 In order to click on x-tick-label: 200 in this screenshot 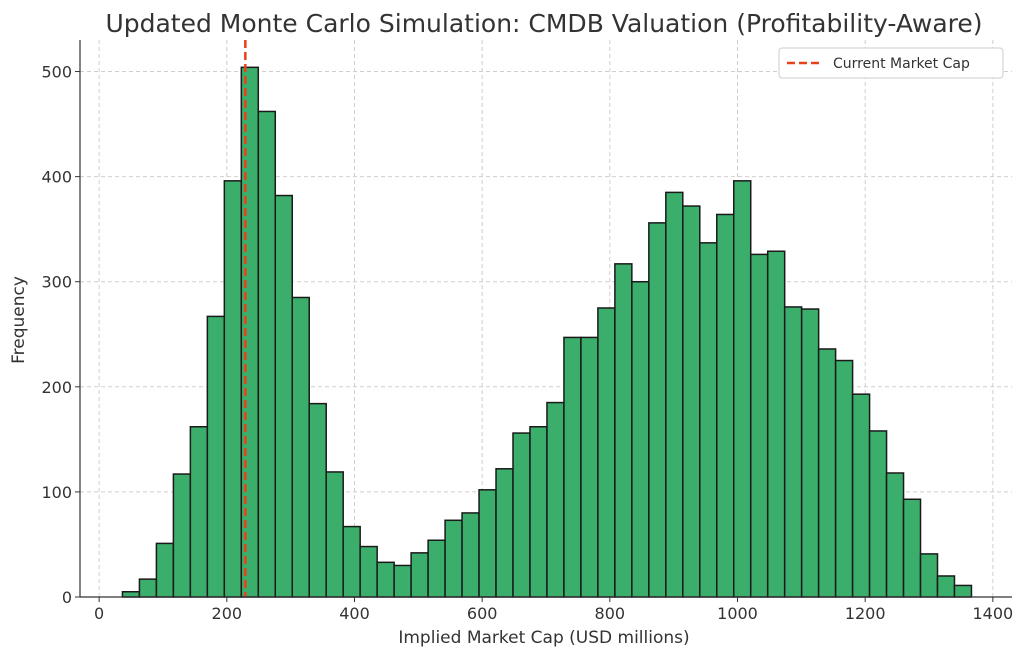, I will do `click(227, 613)`.